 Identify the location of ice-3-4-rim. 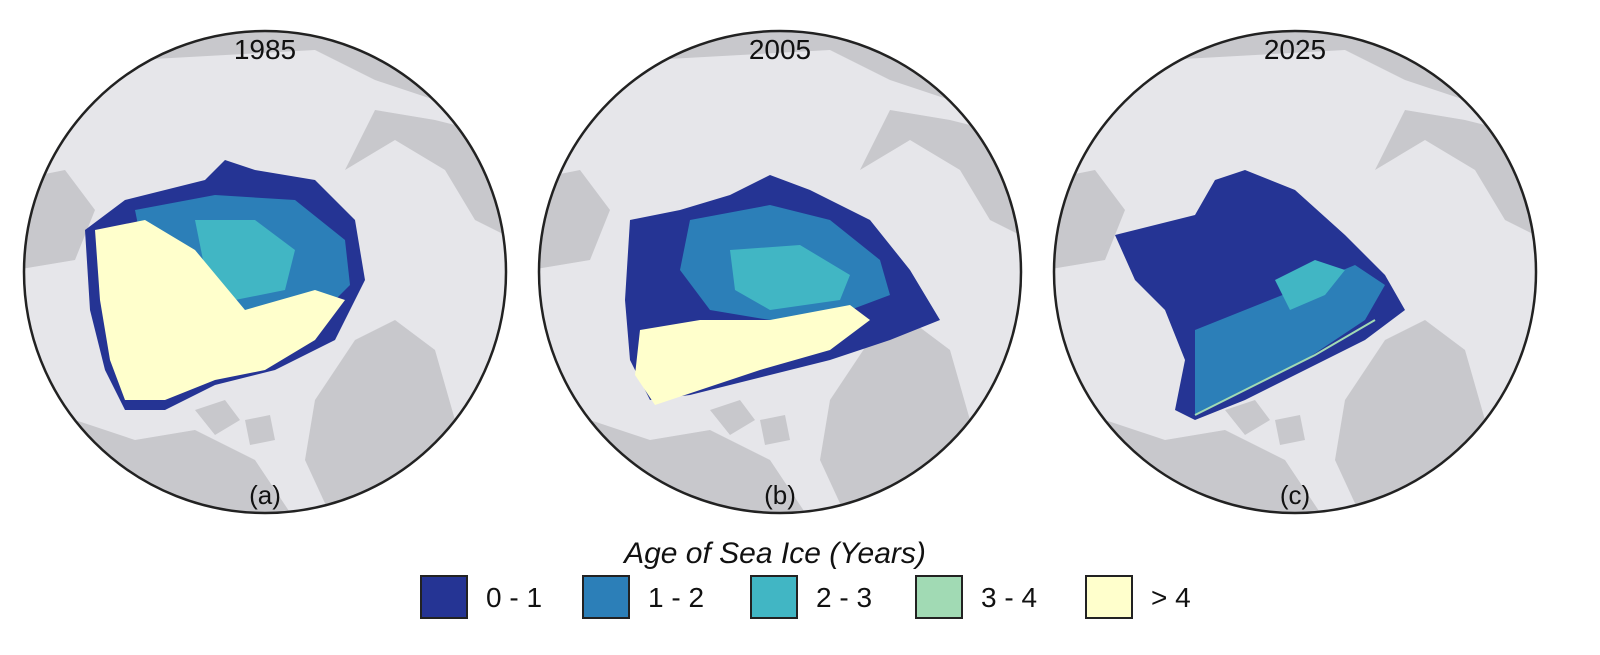
(1285, 367).